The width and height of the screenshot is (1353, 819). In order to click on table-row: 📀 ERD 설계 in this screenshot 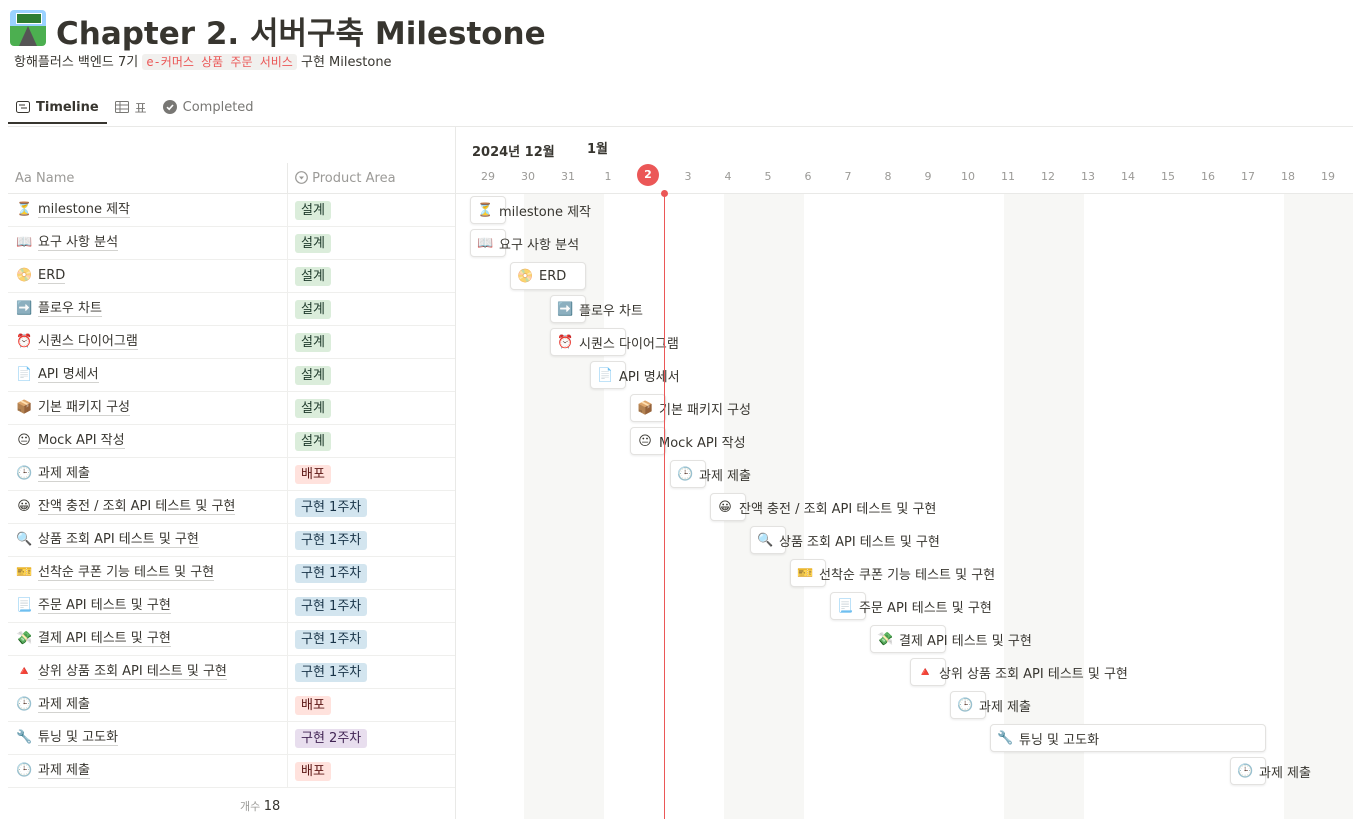, I will do `click(231, 276)`.